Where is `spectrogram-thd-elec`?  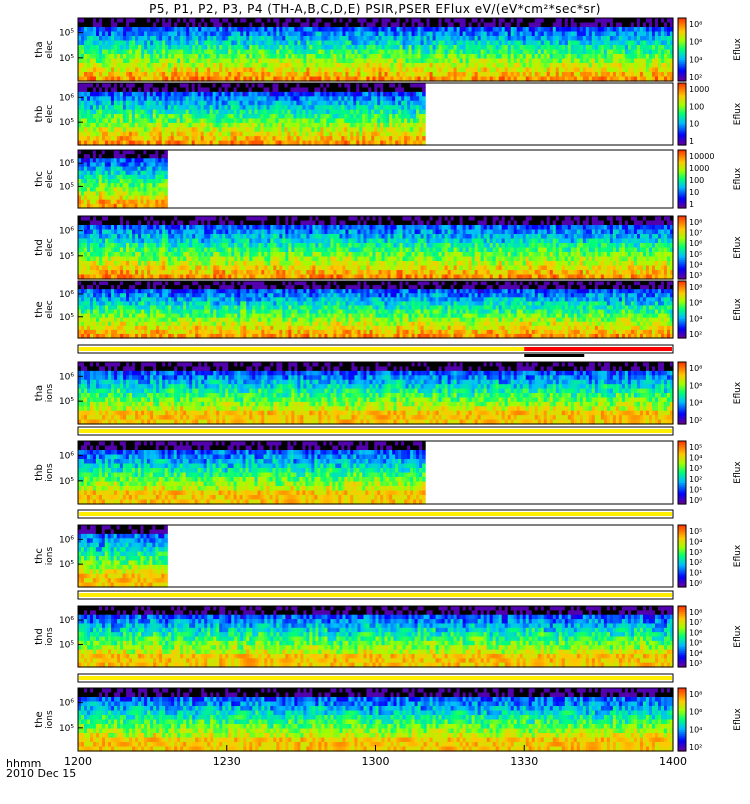 spectrogram-thd-elec is located at coordinates (376, 248).